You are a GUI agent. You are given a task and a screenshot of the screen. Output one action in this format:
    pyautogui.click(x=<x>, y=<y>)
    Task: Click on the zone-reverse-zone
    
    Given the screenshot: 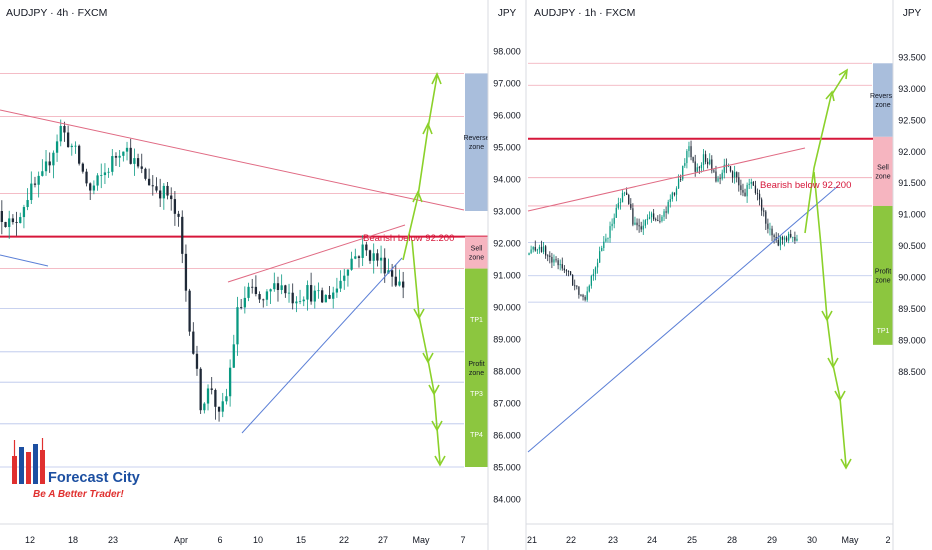 What is the action you would take?
    pyautogui.click(x=883, y=100)
    